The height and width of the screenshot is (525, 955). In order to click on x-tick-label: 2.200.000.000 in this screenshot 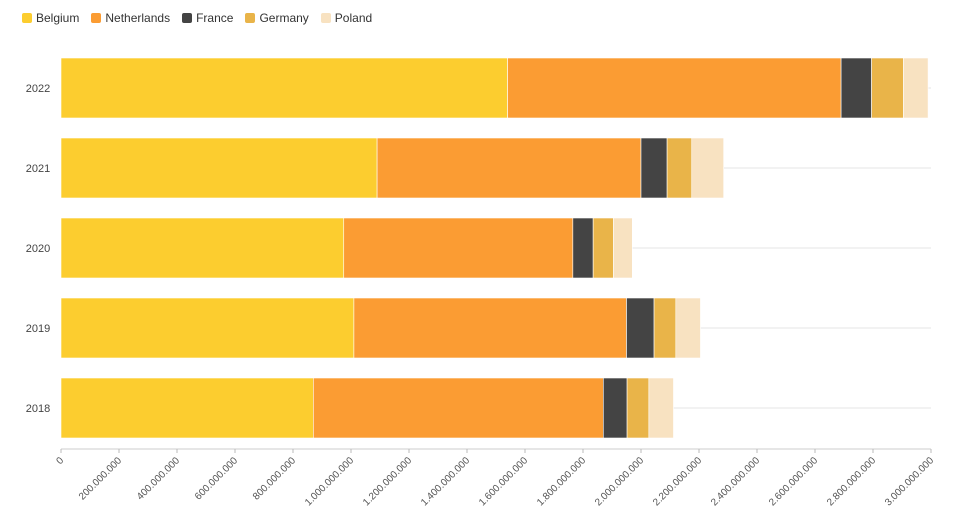, I will do `click(677, 481)`.